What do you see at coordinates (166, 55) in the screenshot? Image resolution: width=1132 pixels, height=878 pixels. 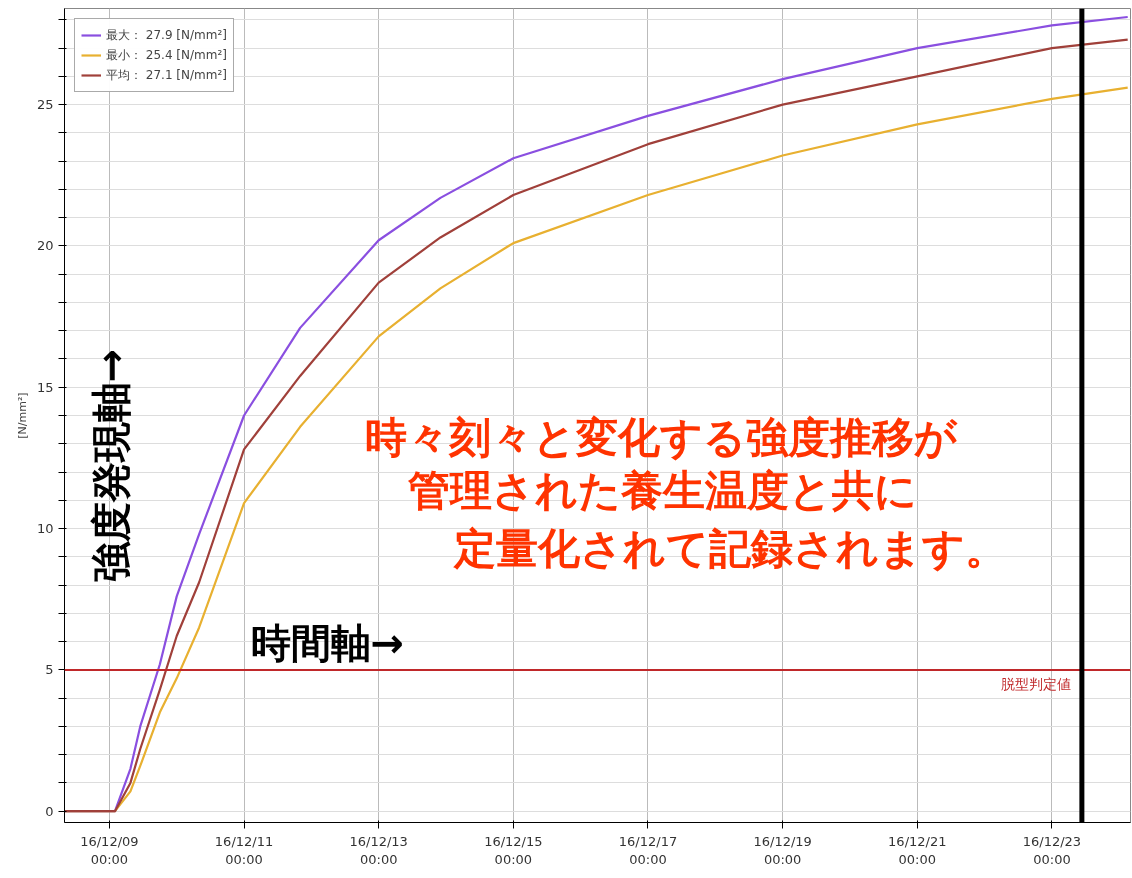 I see `legend-label: 最小： 25.4 [N/mm²]` at bounding box center [166, 55].